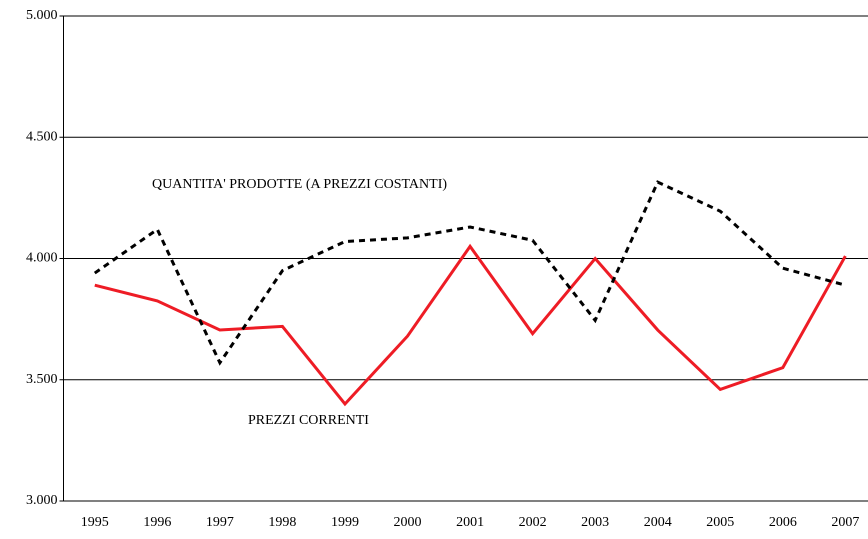  Describe the element at coordinates (470, 522) in the screenshot. I see `x-tick-label: 2001` at that location.